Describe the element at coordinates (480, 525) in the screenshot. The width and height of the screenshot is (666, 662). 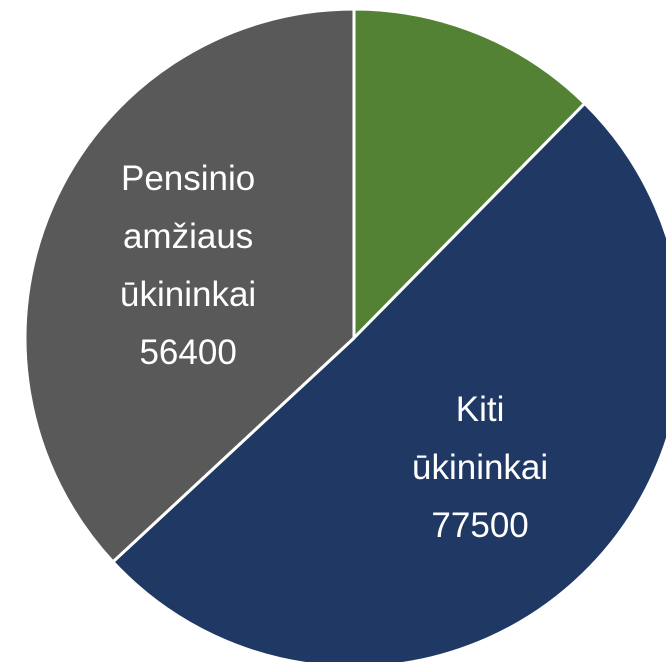
I see `slice-value: 77500` at that location.